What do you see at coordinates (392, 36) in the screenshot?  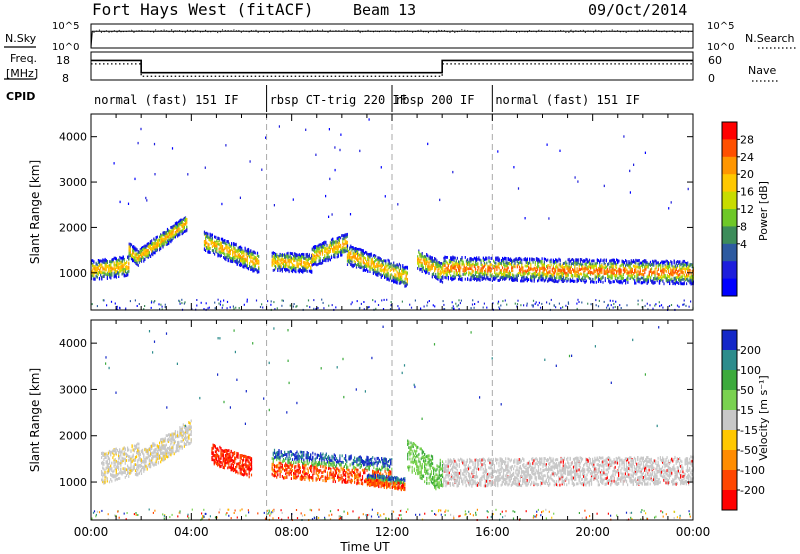 I see `noise-frame` at bounding box center [392, 36].